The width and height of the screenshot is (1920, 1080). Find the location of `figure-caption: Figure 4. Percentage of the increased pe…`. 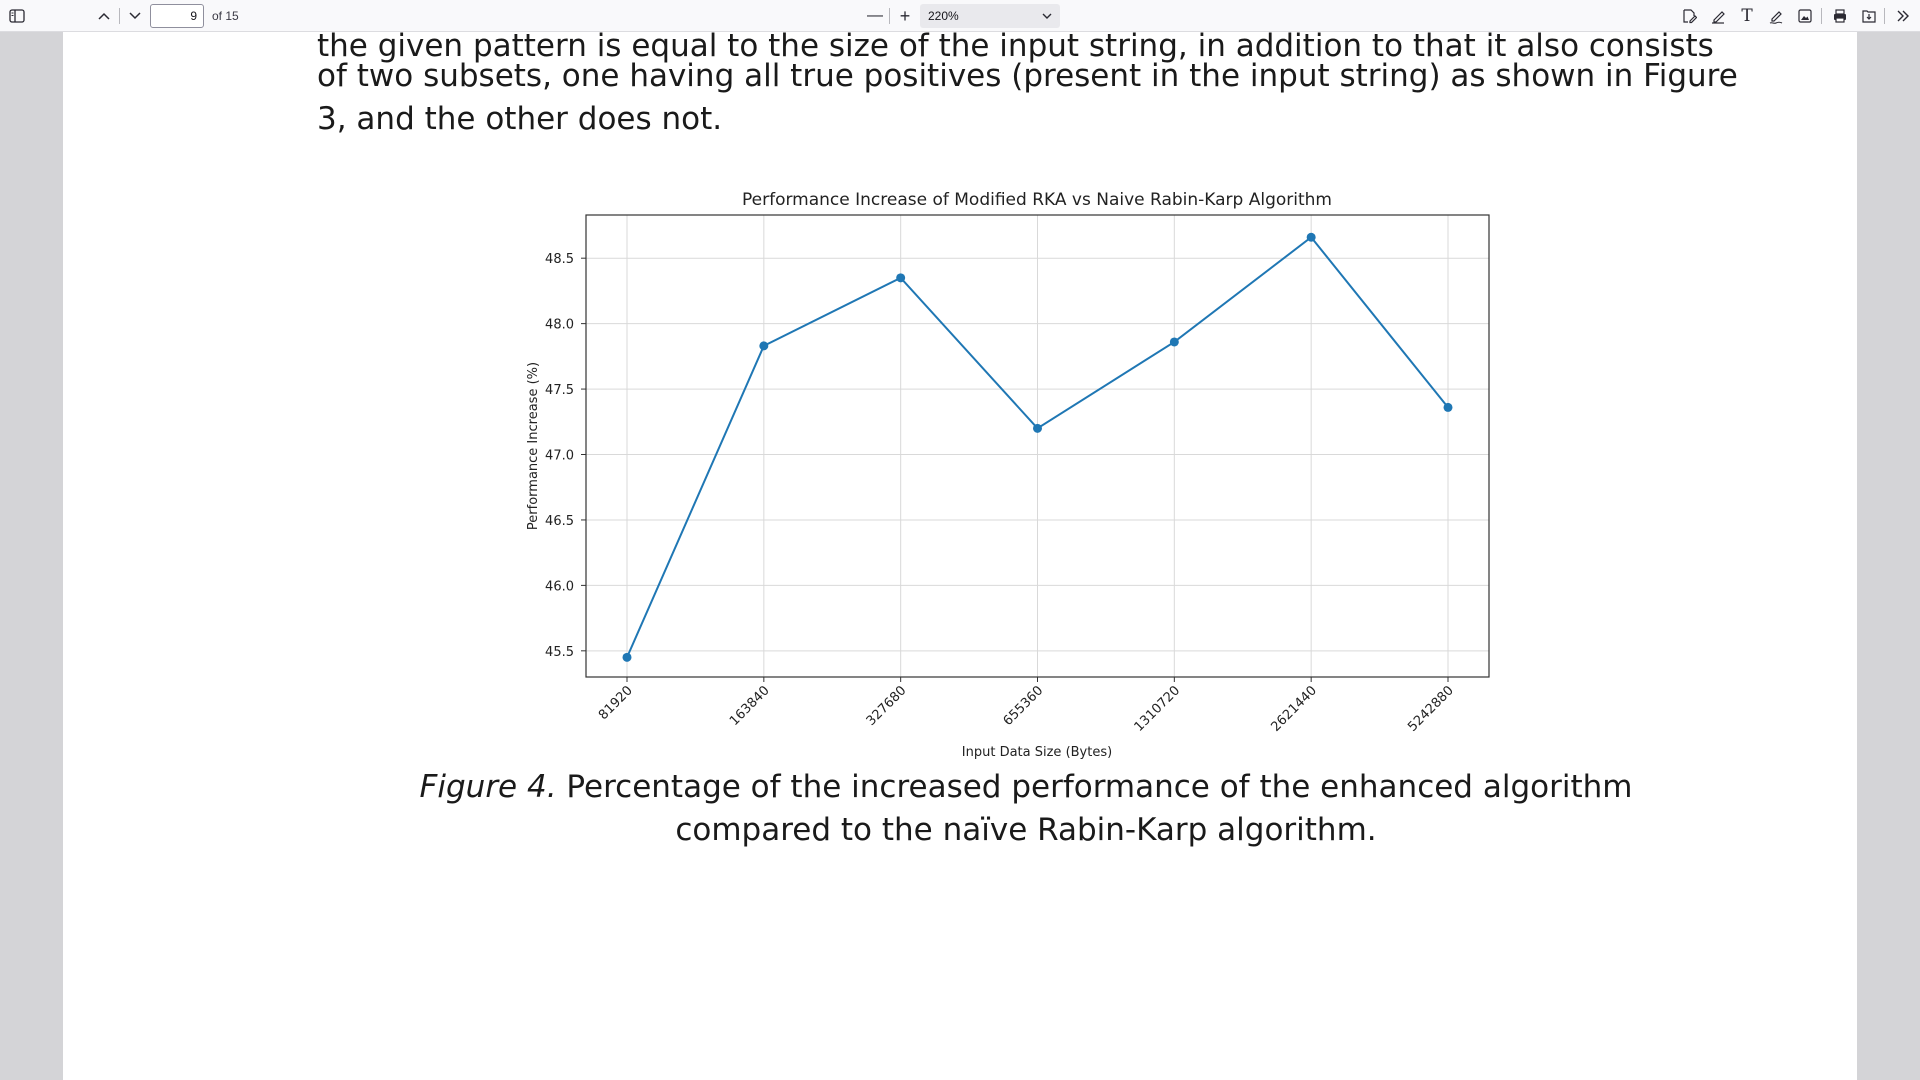

figure-caption: Figure 4. Percentage of the increased pe… is located at coordinates (1026, 809).